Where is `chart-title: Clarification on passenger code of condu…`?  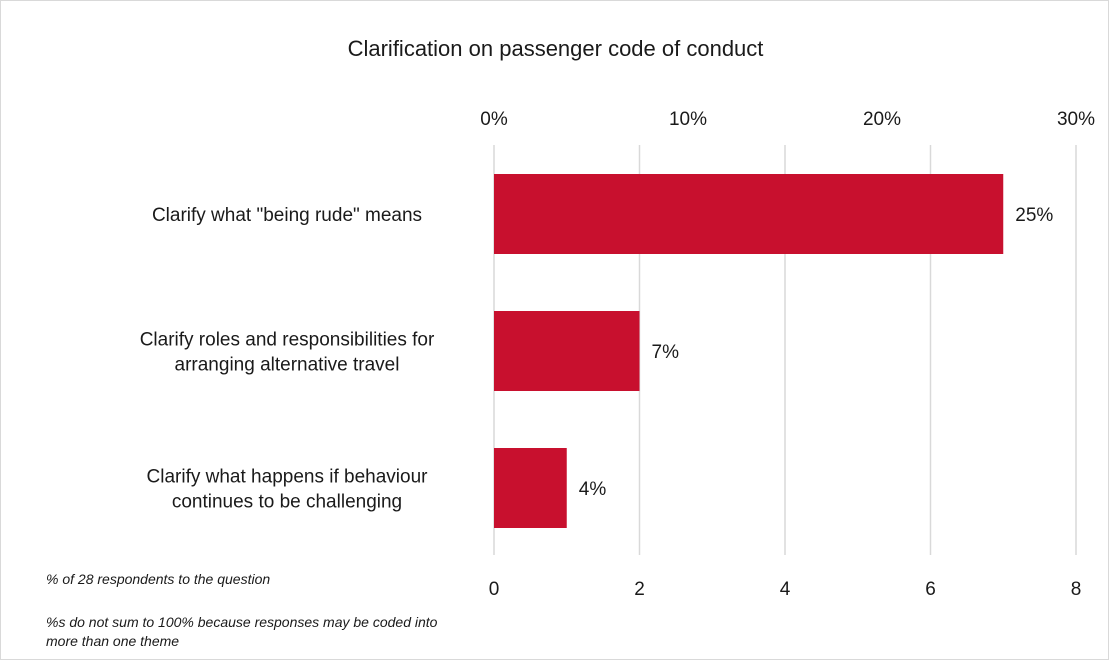
chart-title: Clarification on passenger code of condu… is located at coordinates (555, 48).